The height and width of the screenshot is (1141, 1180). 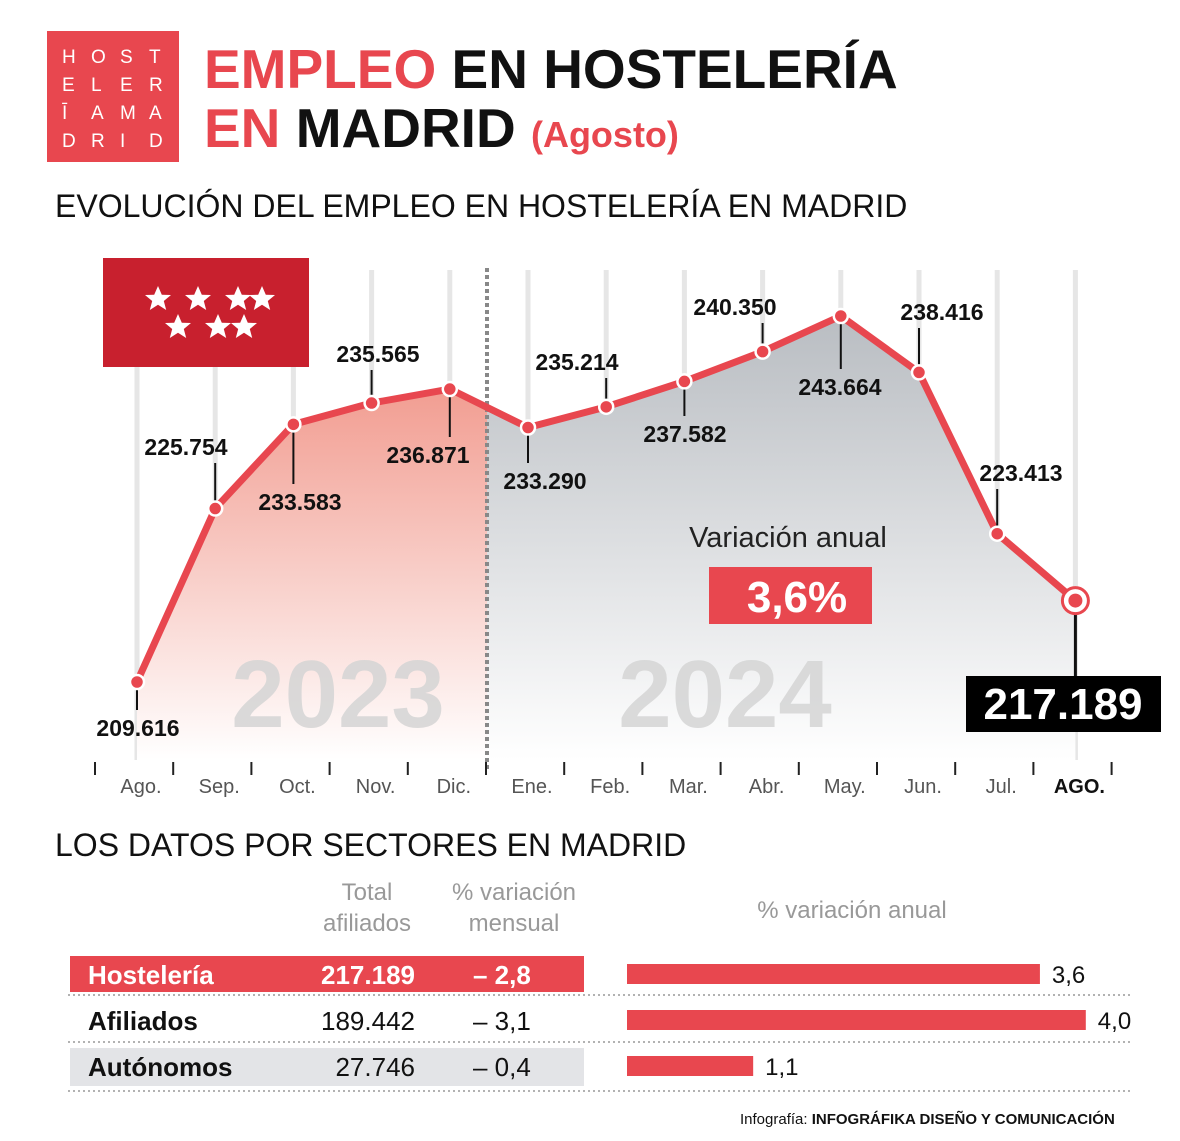 What do you see at coordinates (605, 134) in the screenshot?
I see `title-month: (Agosto)` at bounding box center [605, 134].